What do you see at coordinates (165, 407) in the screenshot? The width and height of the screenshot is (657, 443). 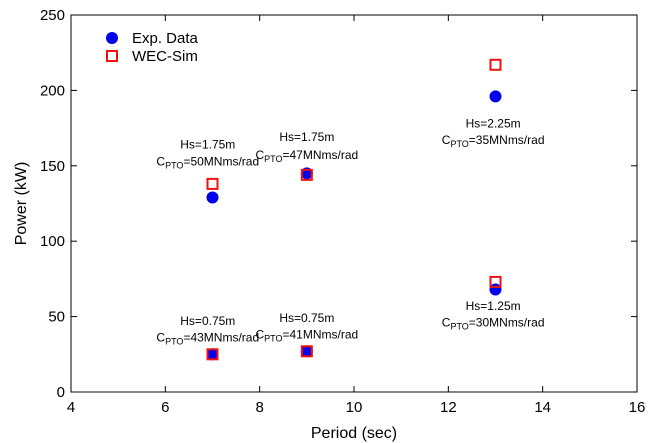 I see `x-tick-label: 6` at bounding box center [165, 407].